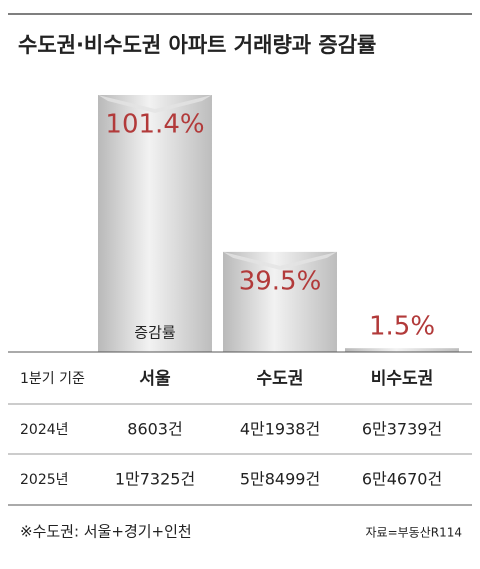 The height and width of the screenshot is (569, 480). What do you see at coordinates (197, 45) in the screenshot?
I see `chart-title: 수도권·비수도권 아파트 거래량과 증감률` at bounding box center [197, 45].